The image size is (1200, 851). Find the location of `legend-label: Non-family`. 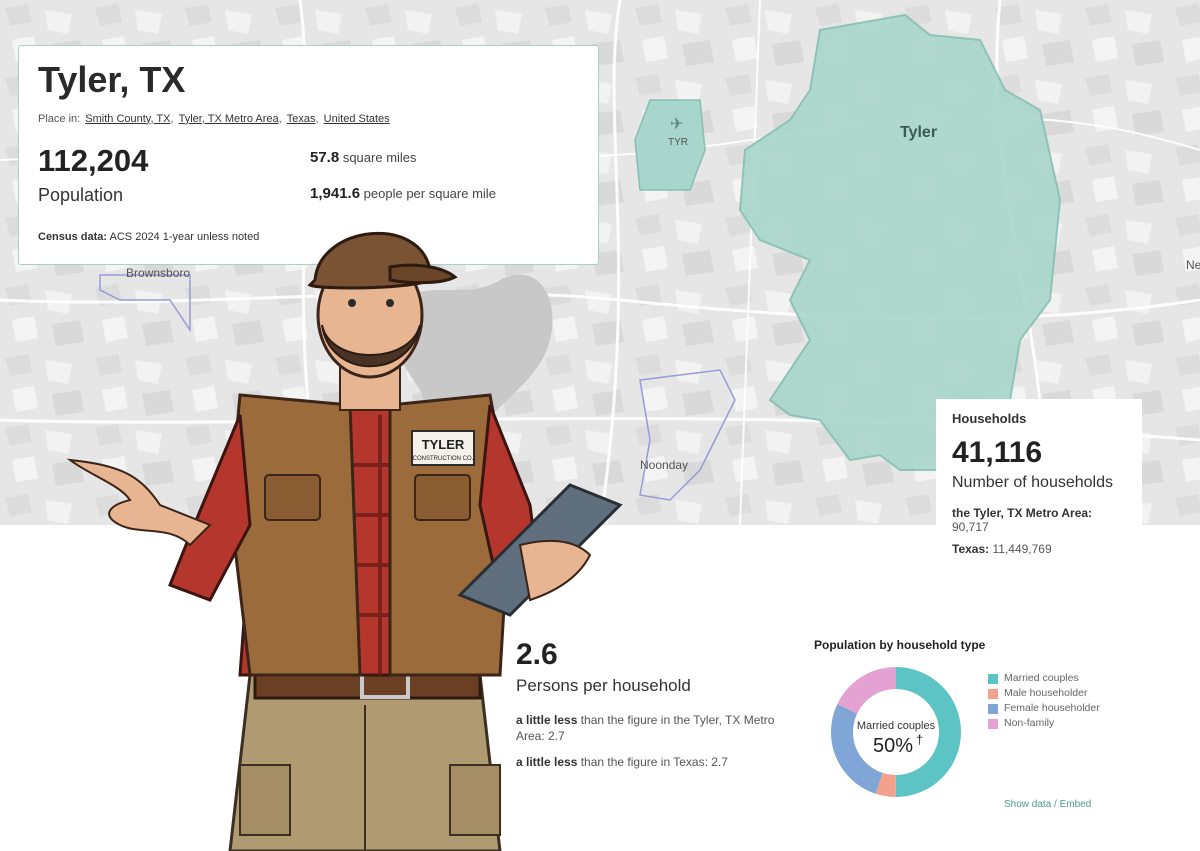

legend-label: Non-family is located at coordinates (1029, 723).